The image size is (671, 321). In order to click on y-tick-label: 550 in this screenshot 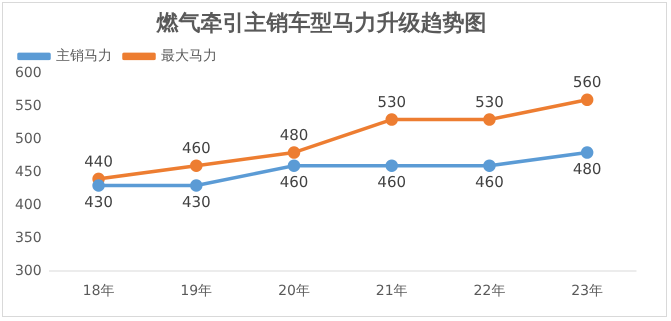, I will do `click(28, 106)`.